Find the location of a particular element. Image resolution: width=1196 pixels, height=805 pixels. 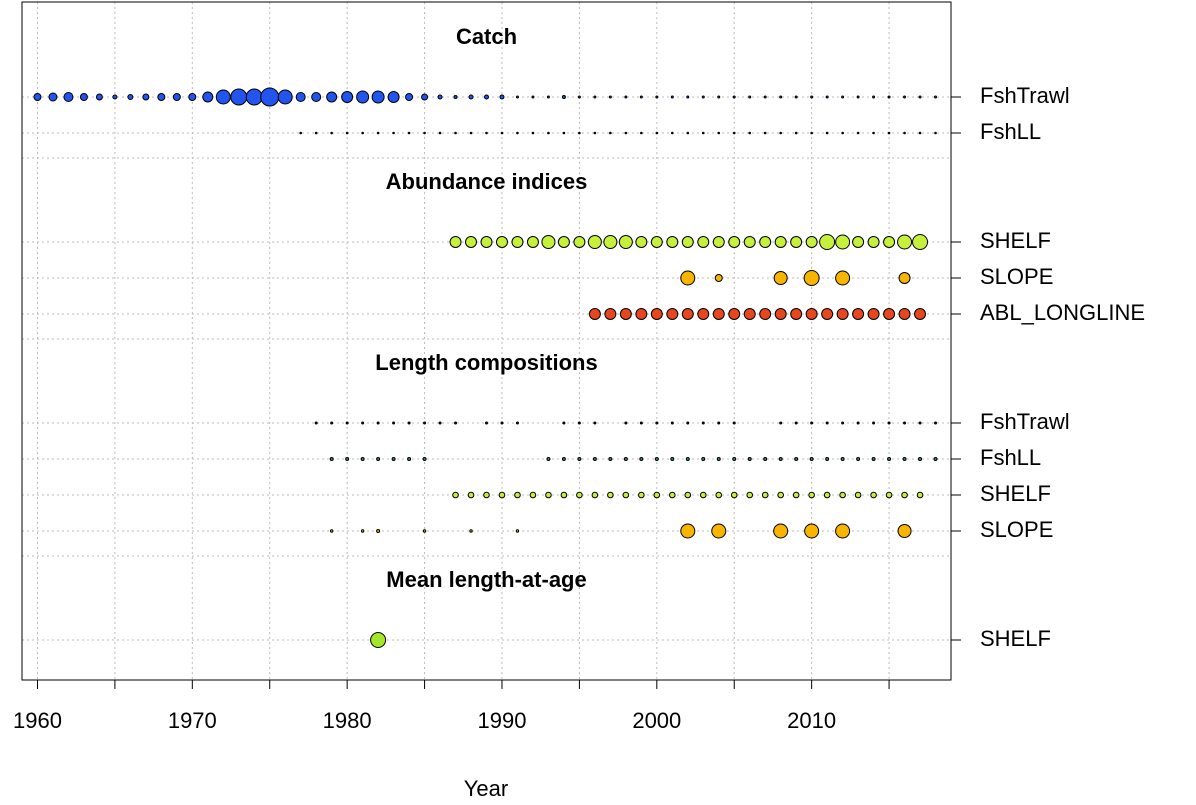

x-tick-label: 1990 is located at coordinates (502, 720).